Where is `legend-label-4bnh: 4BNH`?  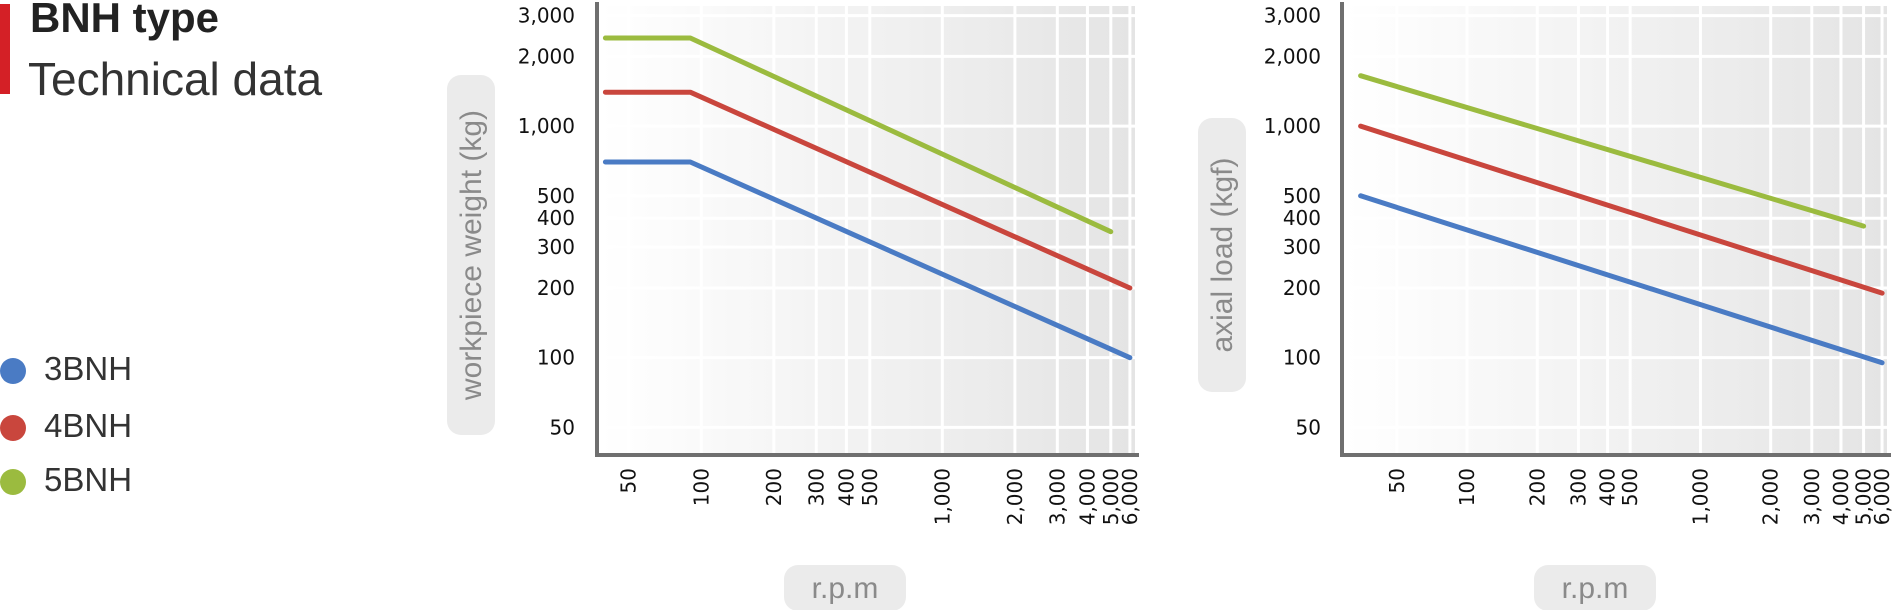 legend-label-4bnh: 4BNH is located at coordinates (88, 425).